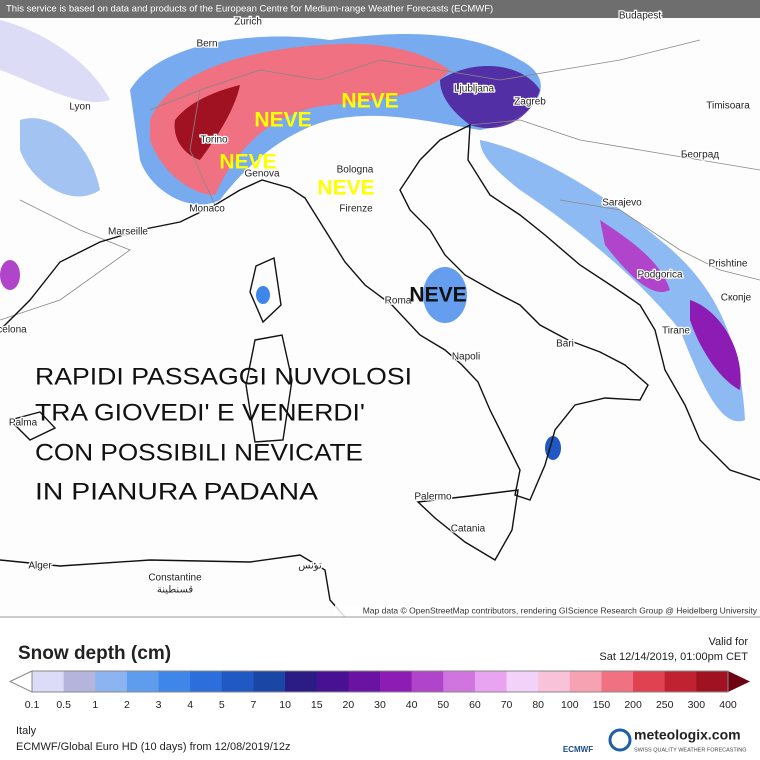  I want to click on city-label: Podgorica, so click(659, 275).